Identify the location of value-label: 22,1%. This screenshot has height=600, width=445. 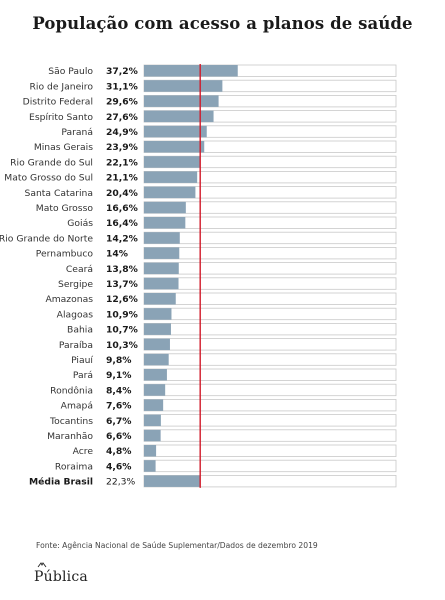
(122, 162).